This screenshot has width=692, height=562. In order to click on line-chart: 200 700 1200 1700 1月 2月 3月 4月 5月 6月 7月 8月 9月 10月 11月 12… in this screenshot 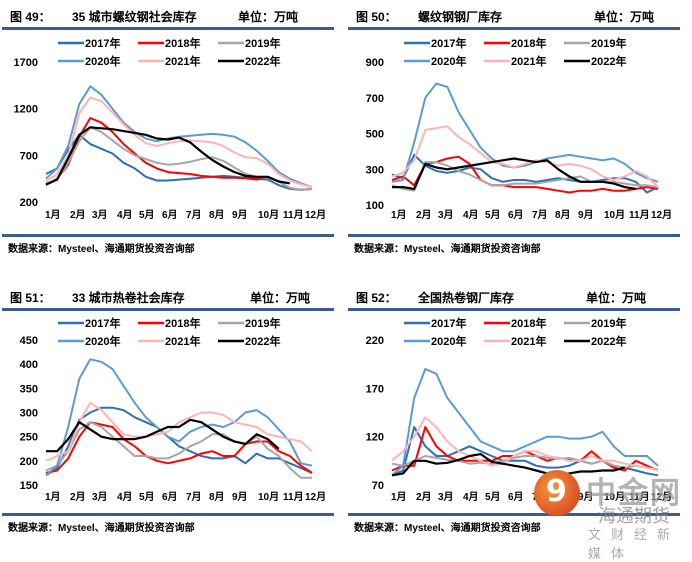, I will do `click(170, 128)`.